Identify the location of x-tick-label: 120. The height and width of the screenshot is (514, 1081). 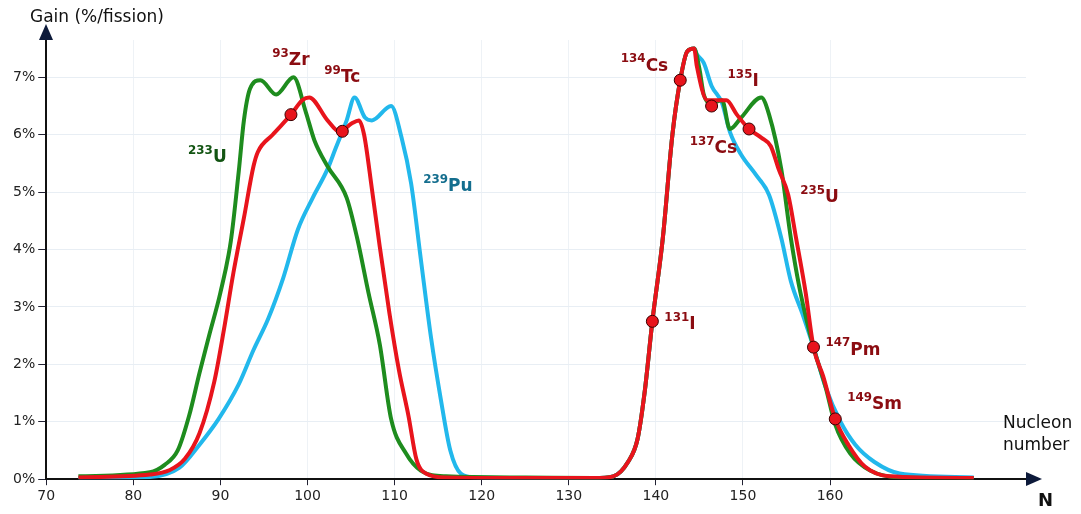
(482, 495).